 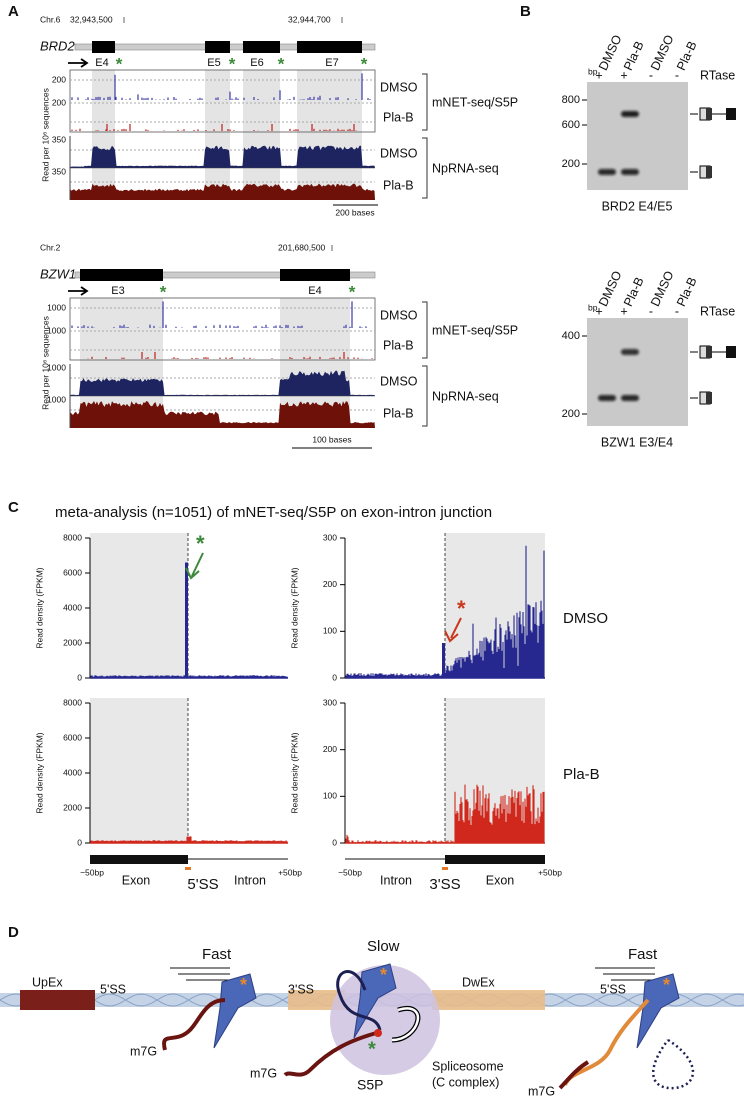 What do you see at coordinates (709, 398) in the screenshot?
I see `icon-exon` at bounding box center [709, 398].